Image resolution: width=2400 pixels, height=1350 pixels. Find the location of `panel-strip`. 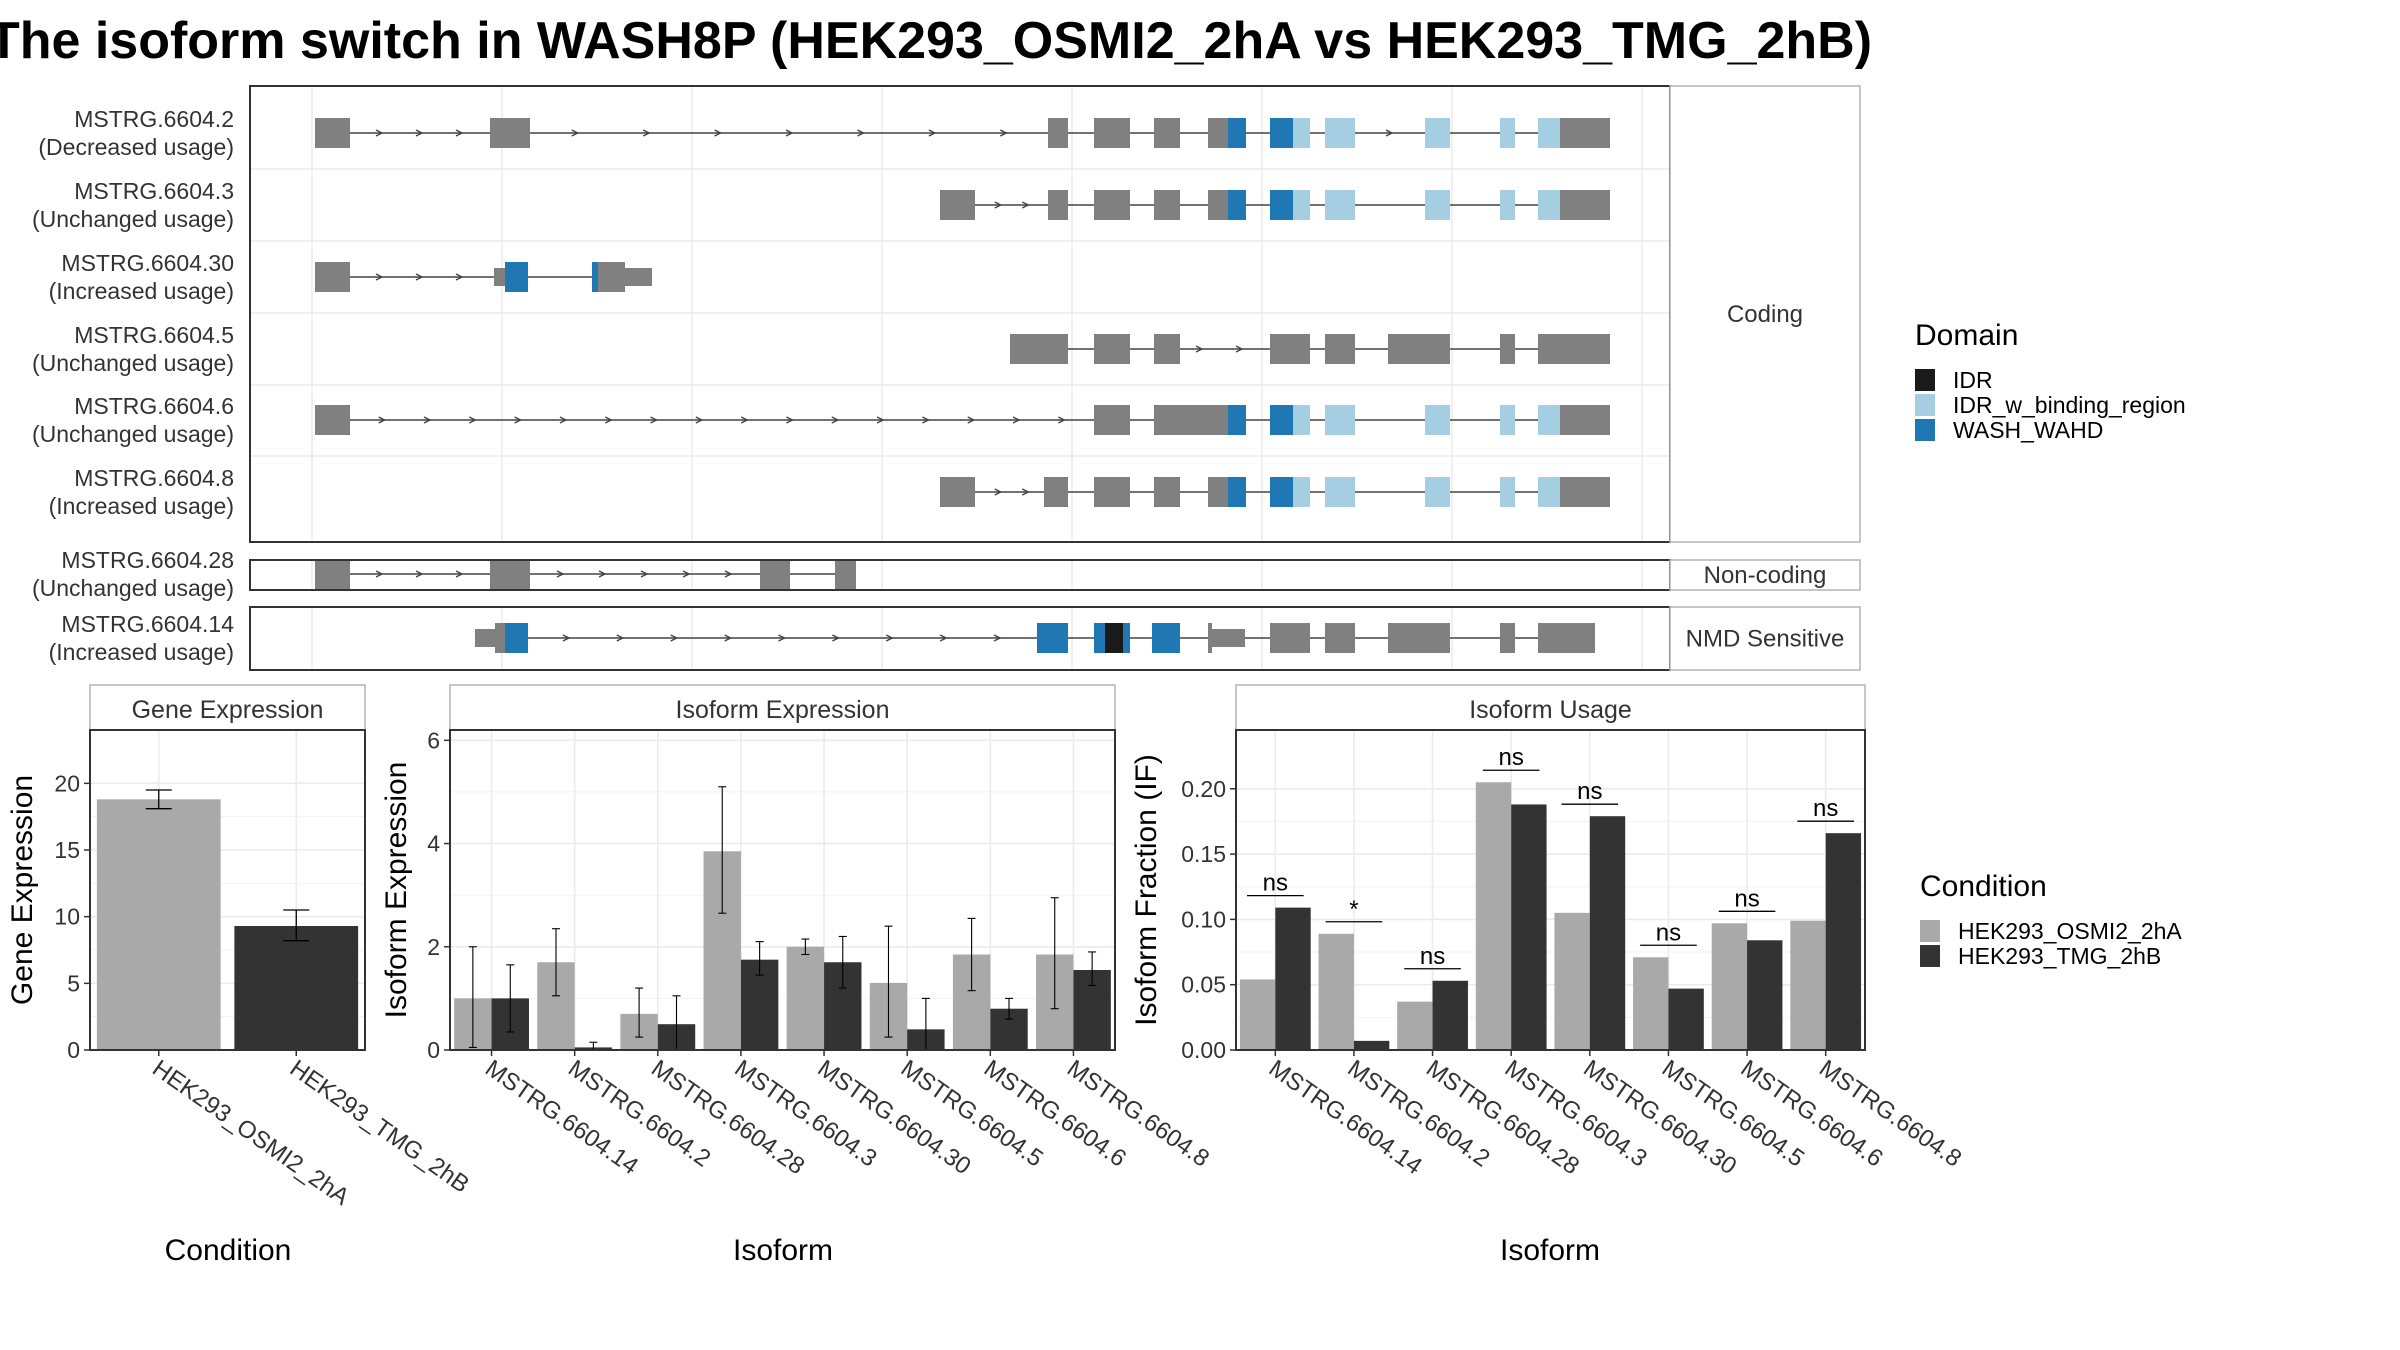

panel-strip is located at coordinates (782, 707).